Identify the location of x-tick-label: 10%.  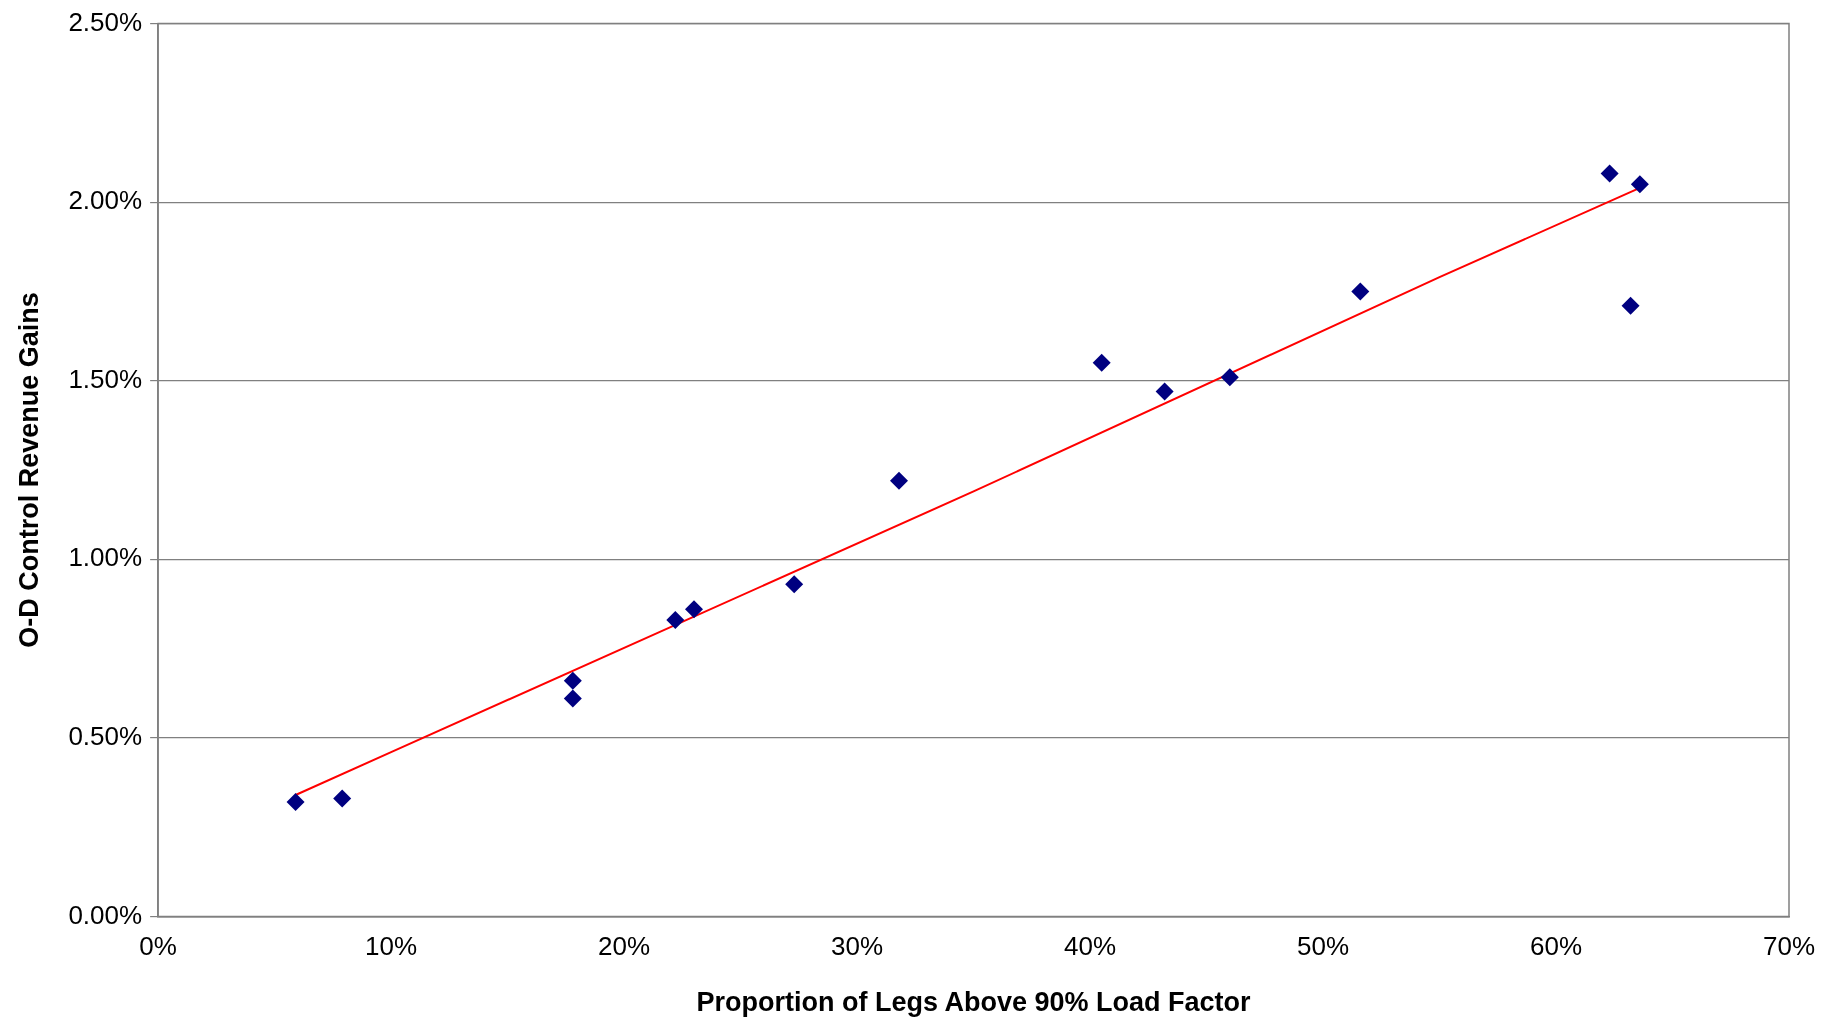
(391, 946).